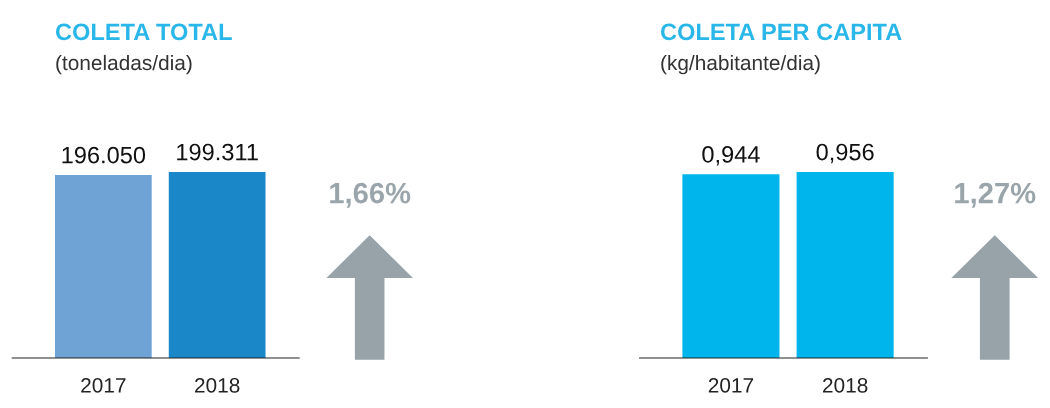 The width and height of the screenshot is (1050, 408). Describe the element at coordinates (124, 64) in the screenshot. I see `chart-subtitle: (toneladas/dia)` at that location.